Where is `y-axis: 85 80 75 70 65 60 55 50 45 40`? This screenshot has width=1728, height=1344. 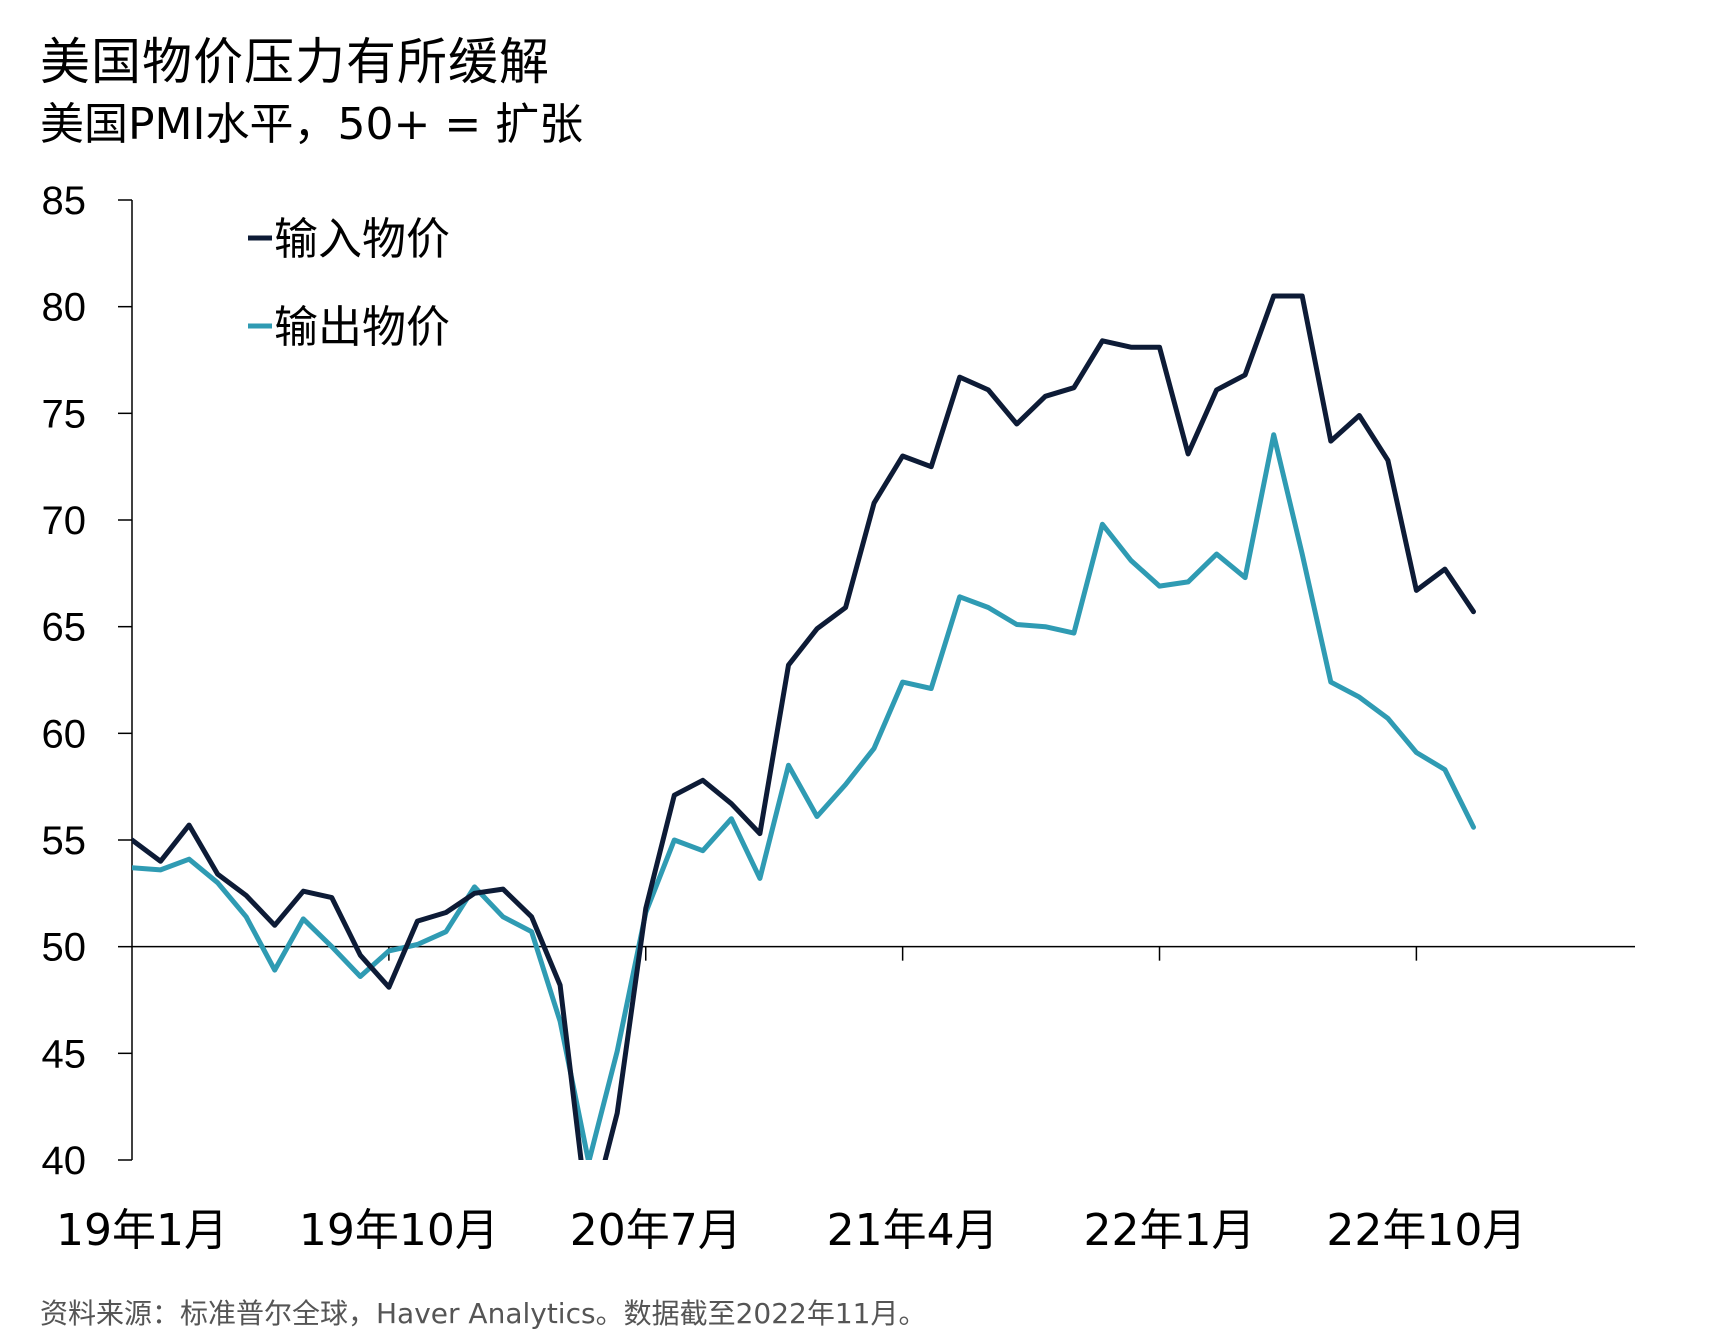
y-axis: 85 80 75 70 65 60 55 50 45 40 is located at coordinates (87, 681).